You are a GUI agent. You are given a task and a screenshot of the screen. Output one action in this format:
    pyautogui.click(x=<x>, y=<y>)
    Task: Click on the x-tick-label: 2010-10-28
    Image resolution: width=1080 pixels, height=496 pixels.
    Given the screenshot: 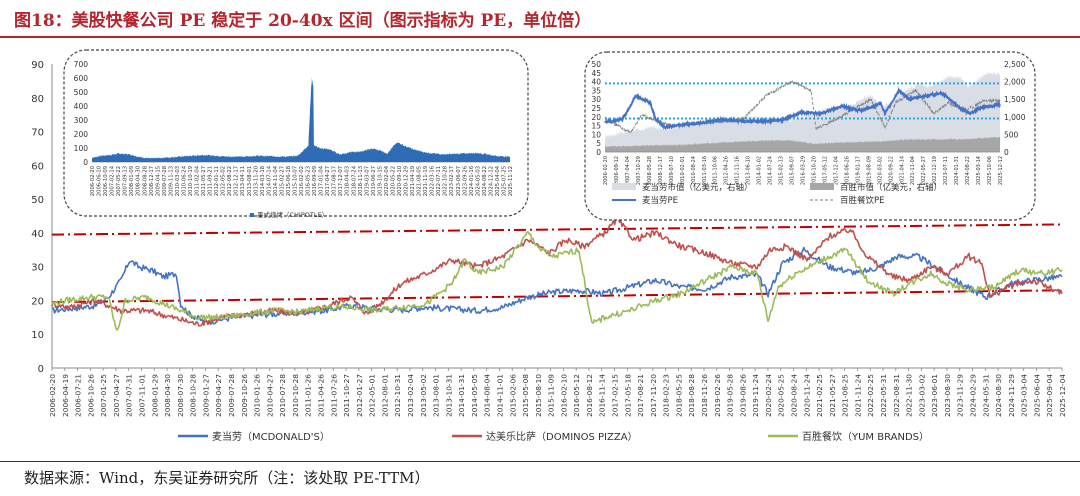 What is the action you would take?
    pyautogui.click(x=295, y=395)
    